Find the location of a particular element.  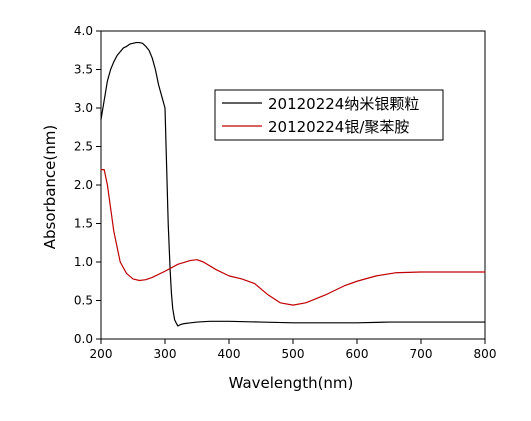

y-tick-label: 3.0 is located at coordinates (83, 108).